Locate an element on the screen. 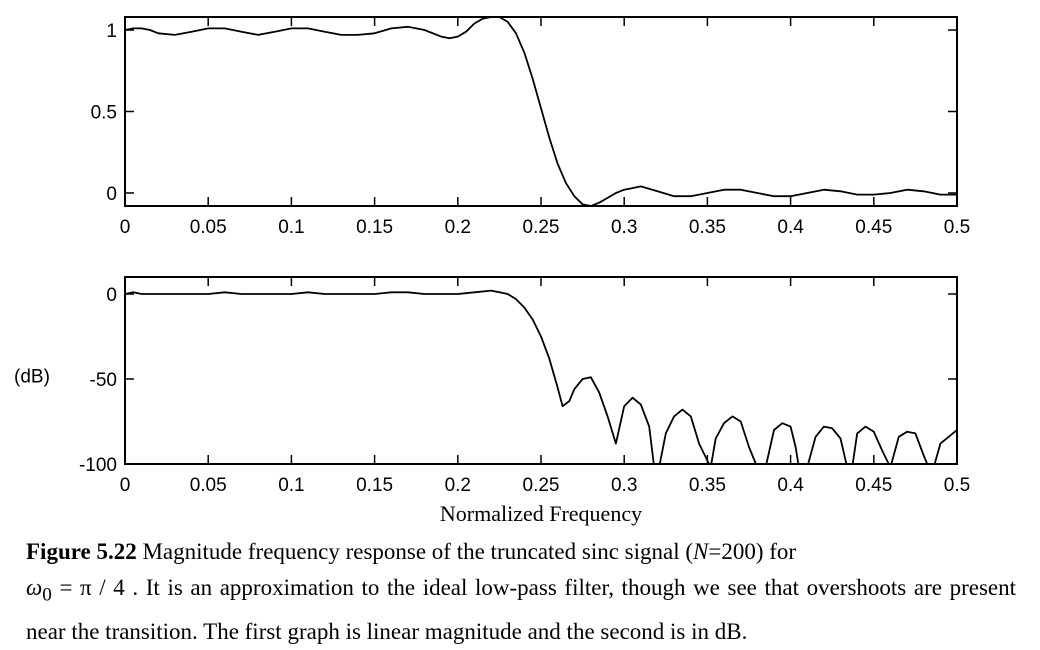 Image resolution: width=1040 pixels, height=650 pixels. y-tick-label: 0.5 is located at coordinates (104, 113).